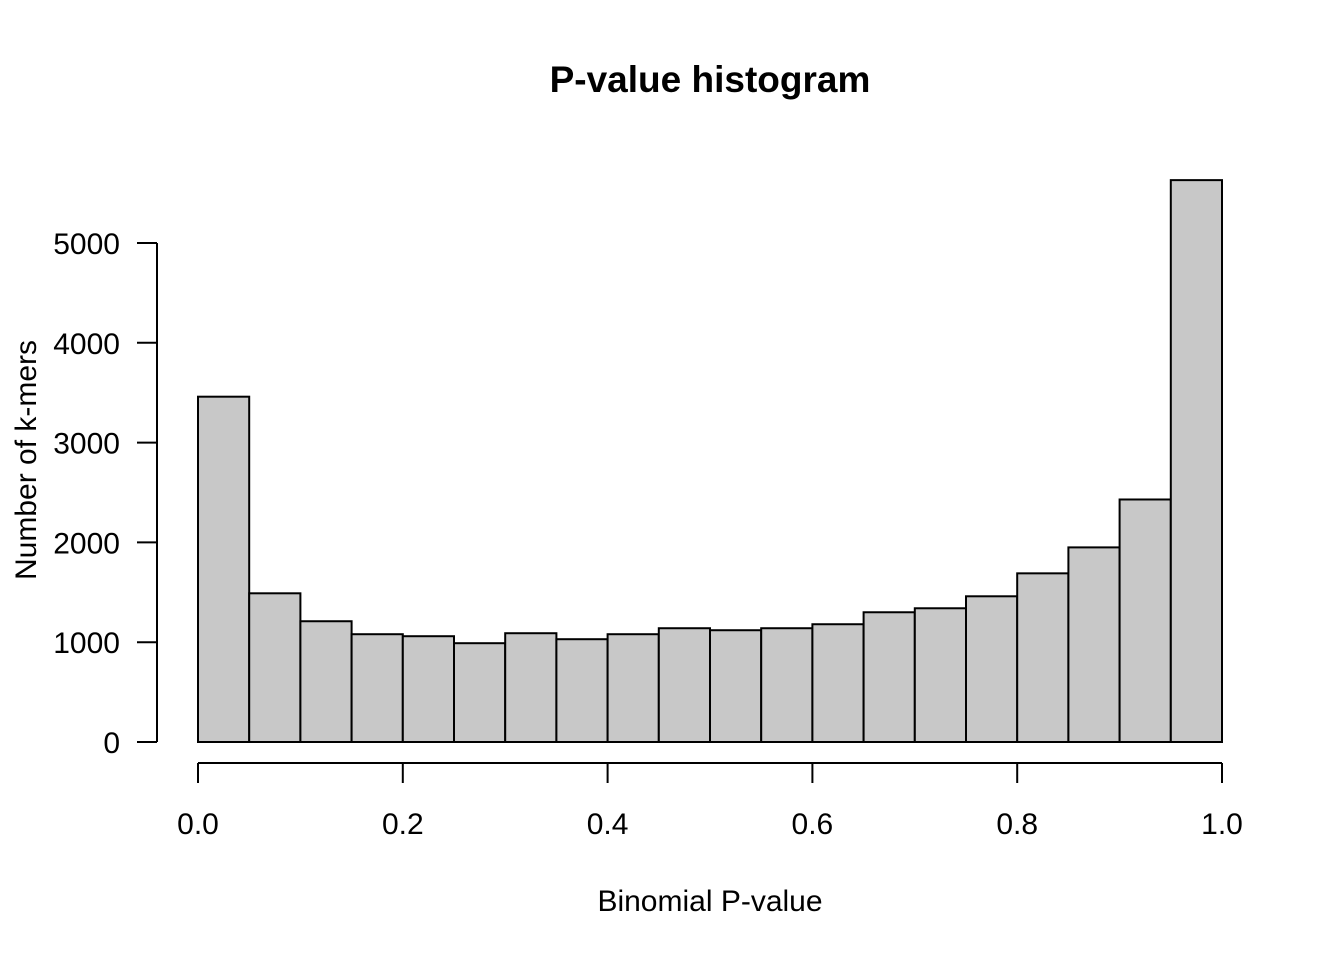 This screenshot has height=960, width=1344. What do you see at coordinates (86, 244) in the screenshot?
I see `y-tick-label: 5000` at bounding box center [86, 244].